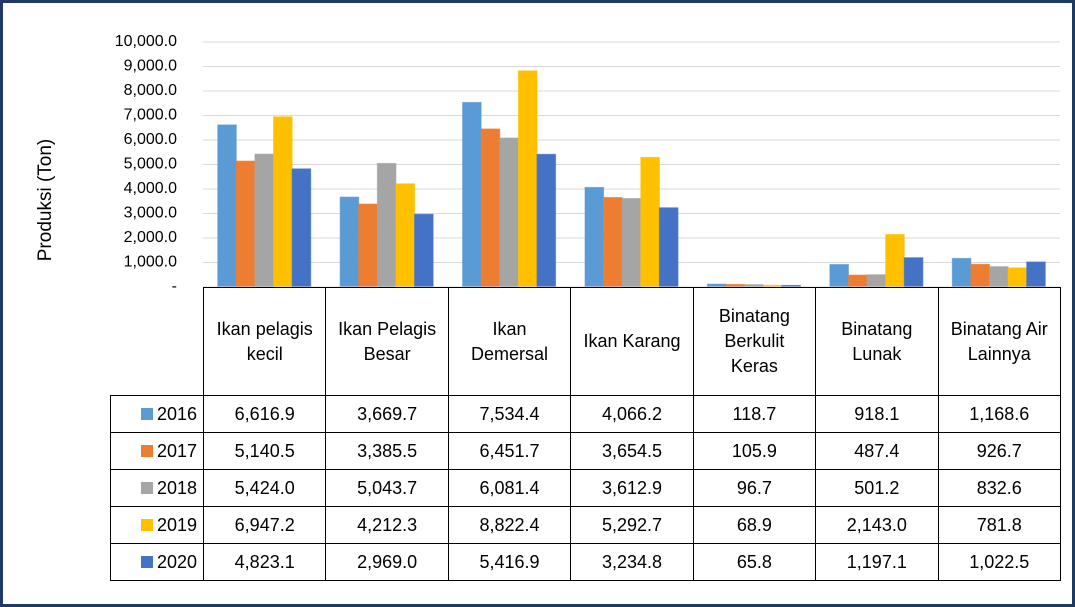  I want to click on data-cell: 65.8, so click(754, 562).